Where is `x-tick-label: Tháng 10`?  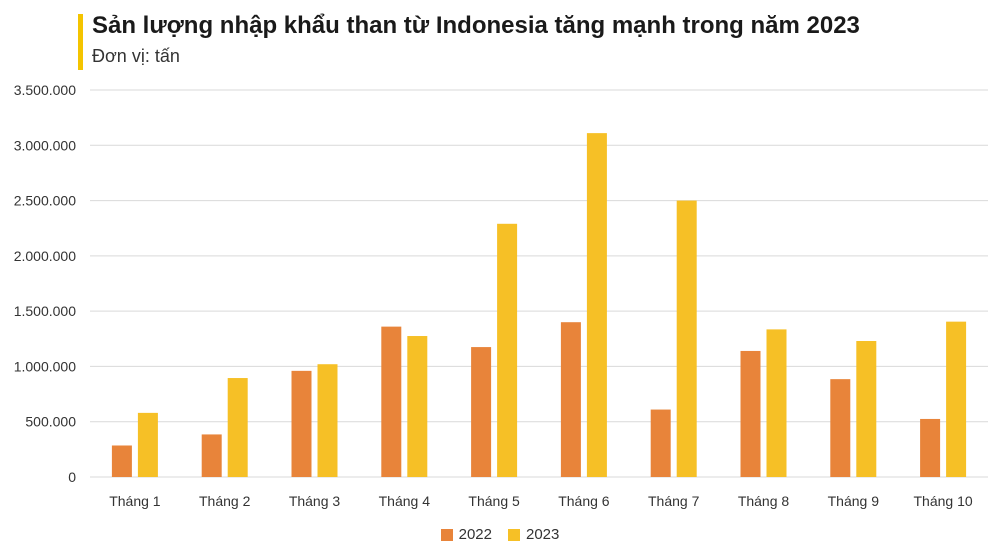 x-tick-label: Tháng 10 is located at coordinates (943, 501).